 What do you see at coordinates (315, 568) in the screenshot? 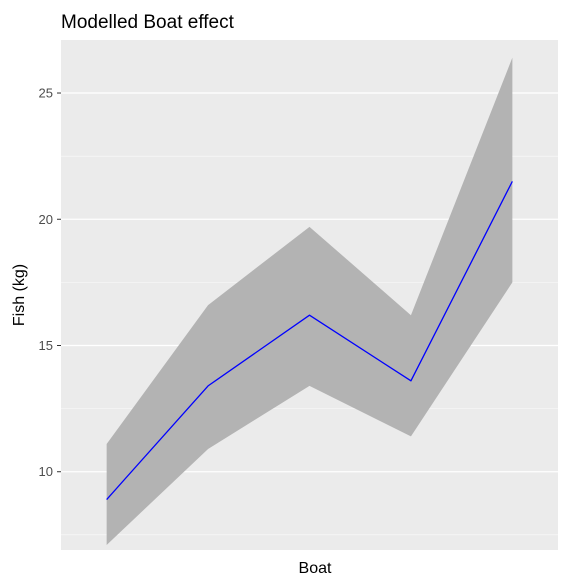
I see `x-axis-title: Boat` at bounding box center [315, 568].